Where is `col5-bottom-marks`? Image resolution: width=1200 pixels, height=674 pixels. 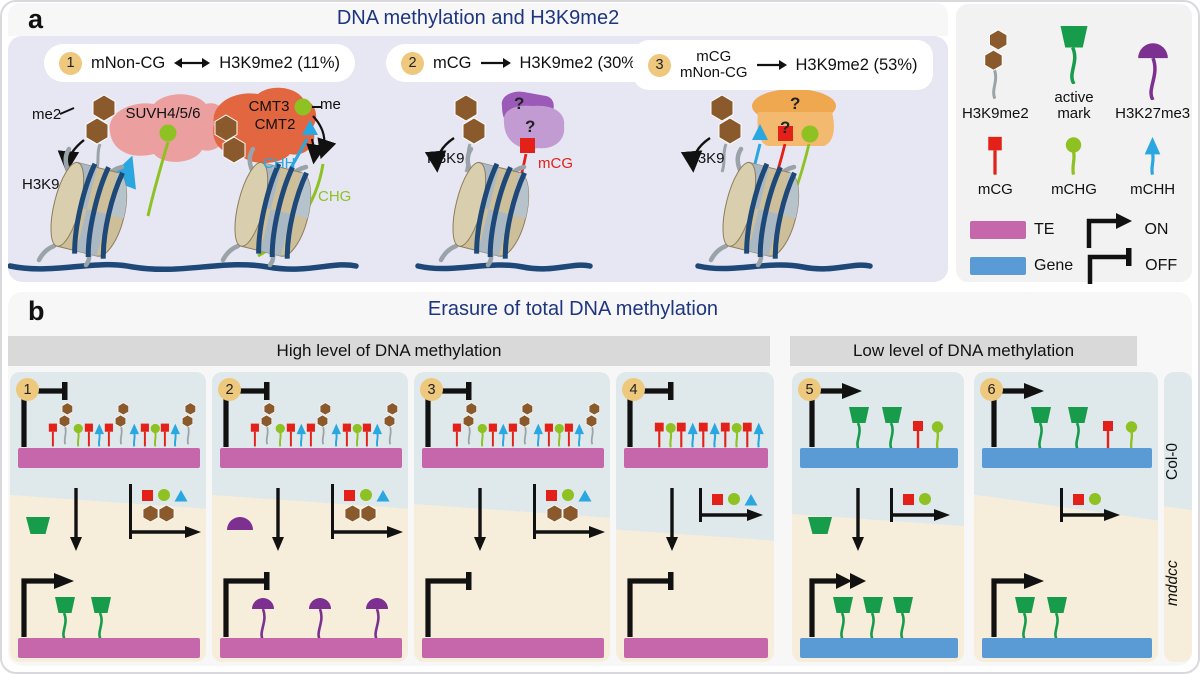
col5-bottom-marks is located at coordinates (873, 615).